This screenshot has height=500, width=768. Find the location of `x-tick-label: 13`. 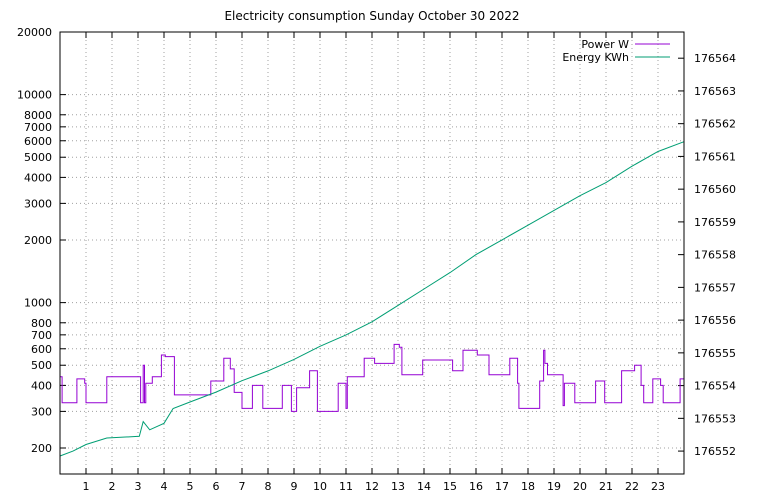

x-tick-label: 13 is located at coordinates (398, 486).